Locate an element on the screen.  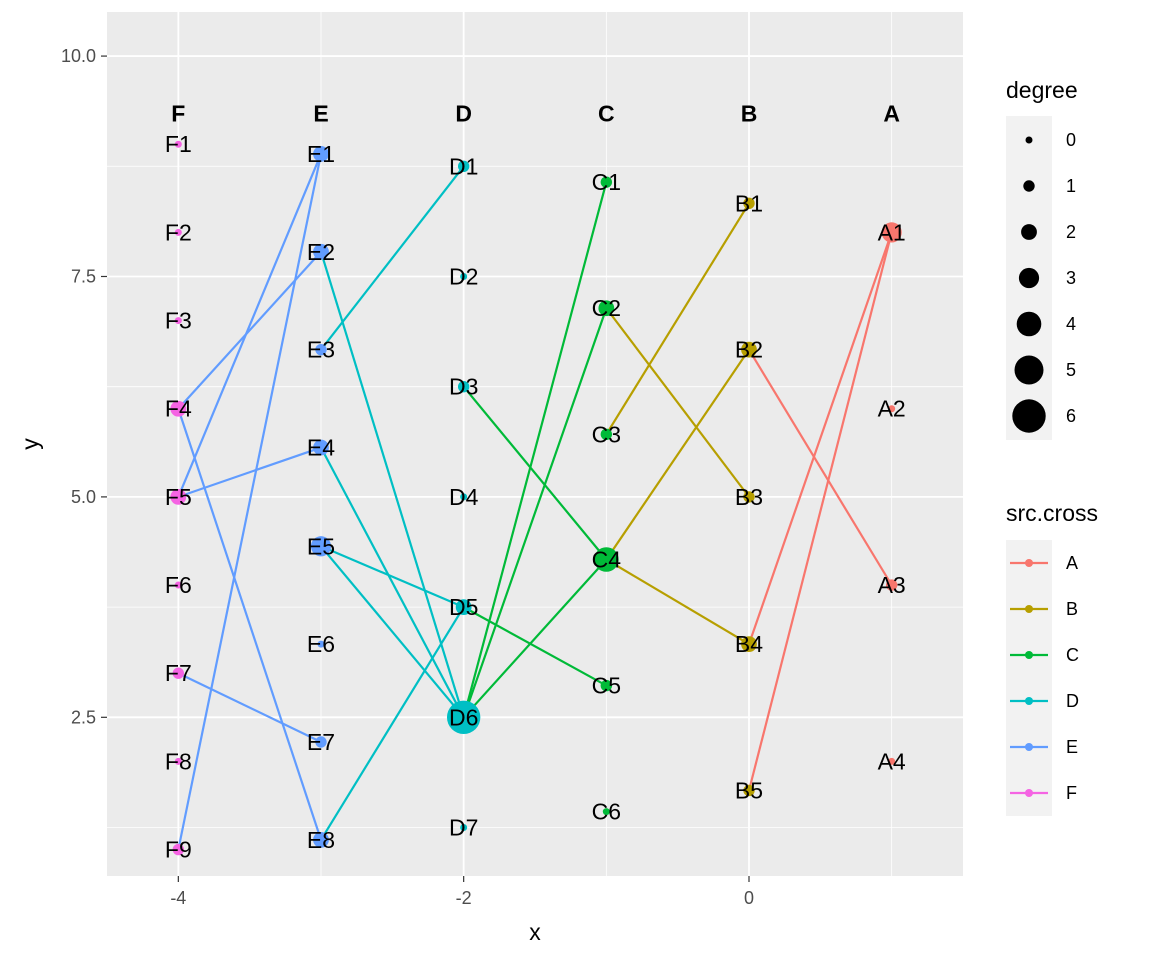
legend-src-cross-label-C: C is located at coordinates (1072, 655).